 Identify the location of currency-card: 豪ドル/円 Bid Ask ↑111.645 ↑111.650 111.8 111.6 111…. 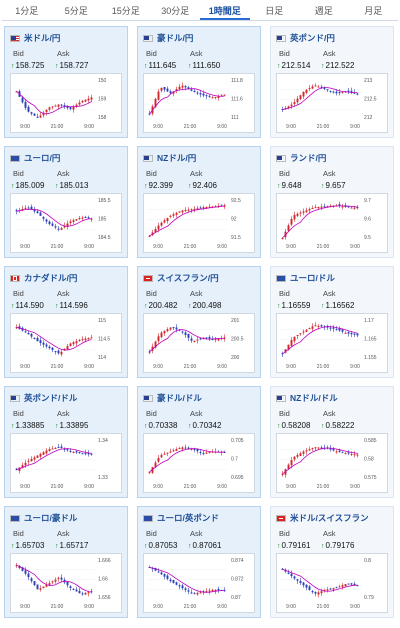
(199, 82).